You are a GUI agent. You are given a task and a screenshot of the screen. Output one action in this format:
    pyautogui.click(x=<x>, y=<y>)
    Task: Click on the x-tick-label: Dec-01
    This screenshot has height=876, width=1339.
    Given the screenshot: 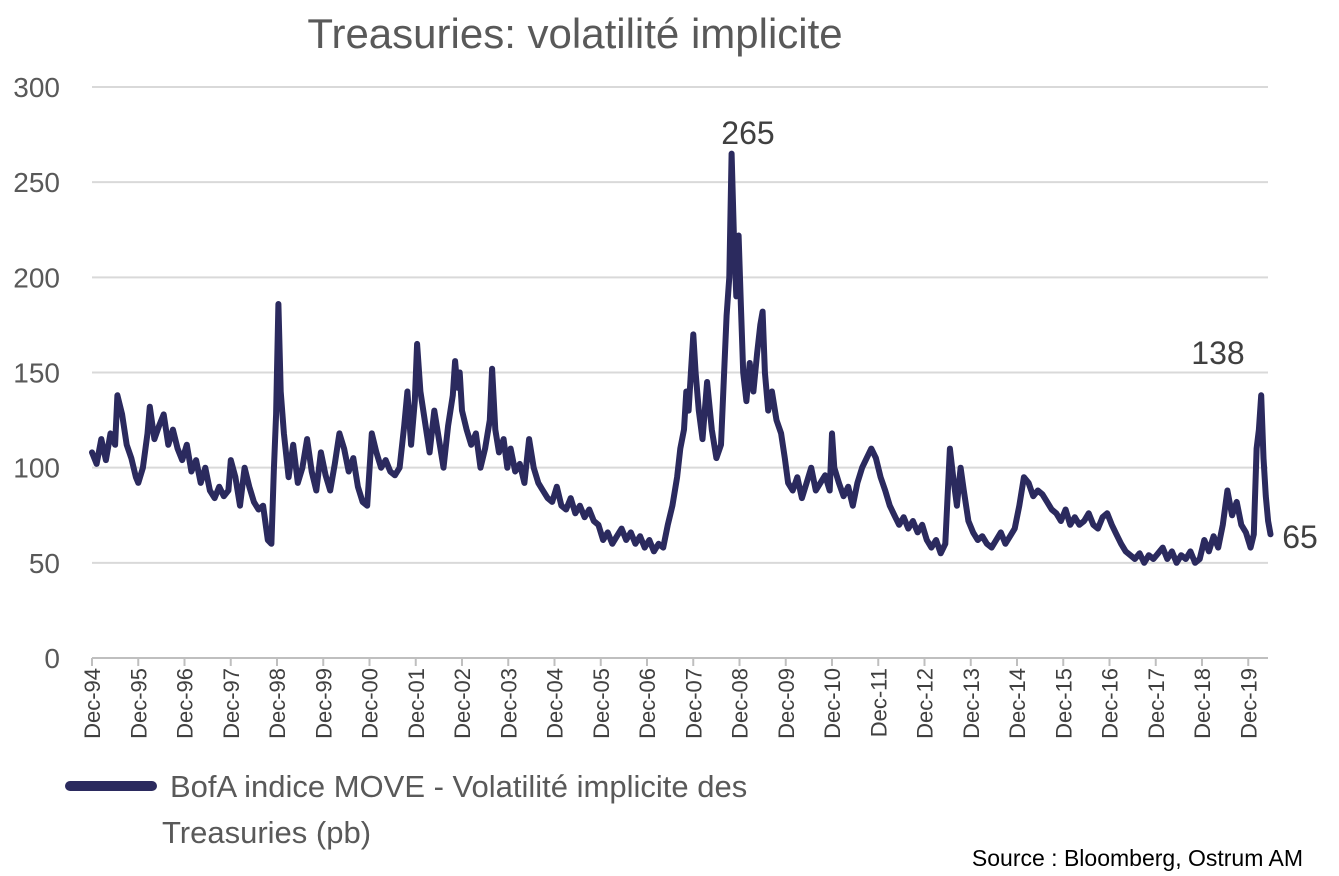 What is the action you would take?
    pyautogui.click(x=416, y=703)
    